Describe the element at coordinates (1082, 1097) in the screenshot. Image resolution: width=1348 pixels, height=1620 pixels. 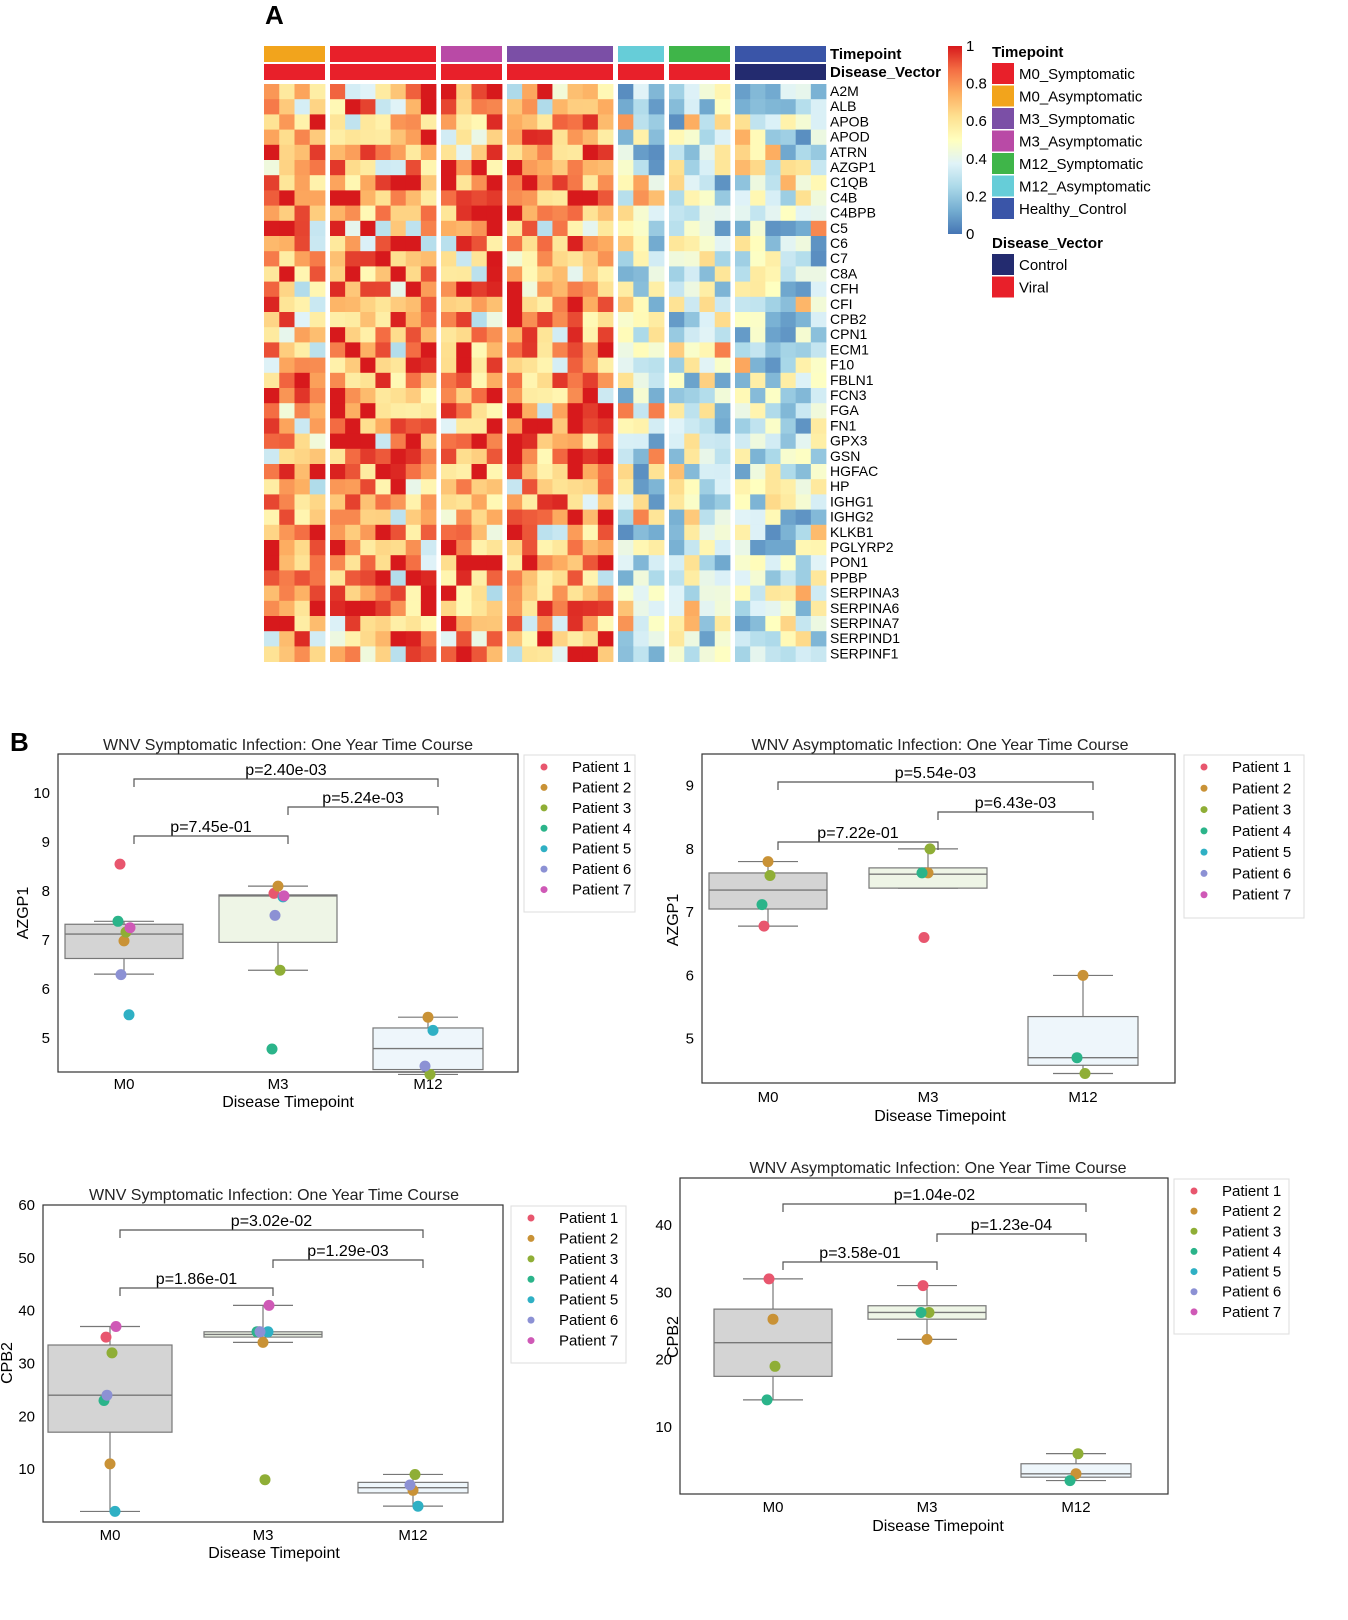
I see `x-tick-label: M12` at that location.